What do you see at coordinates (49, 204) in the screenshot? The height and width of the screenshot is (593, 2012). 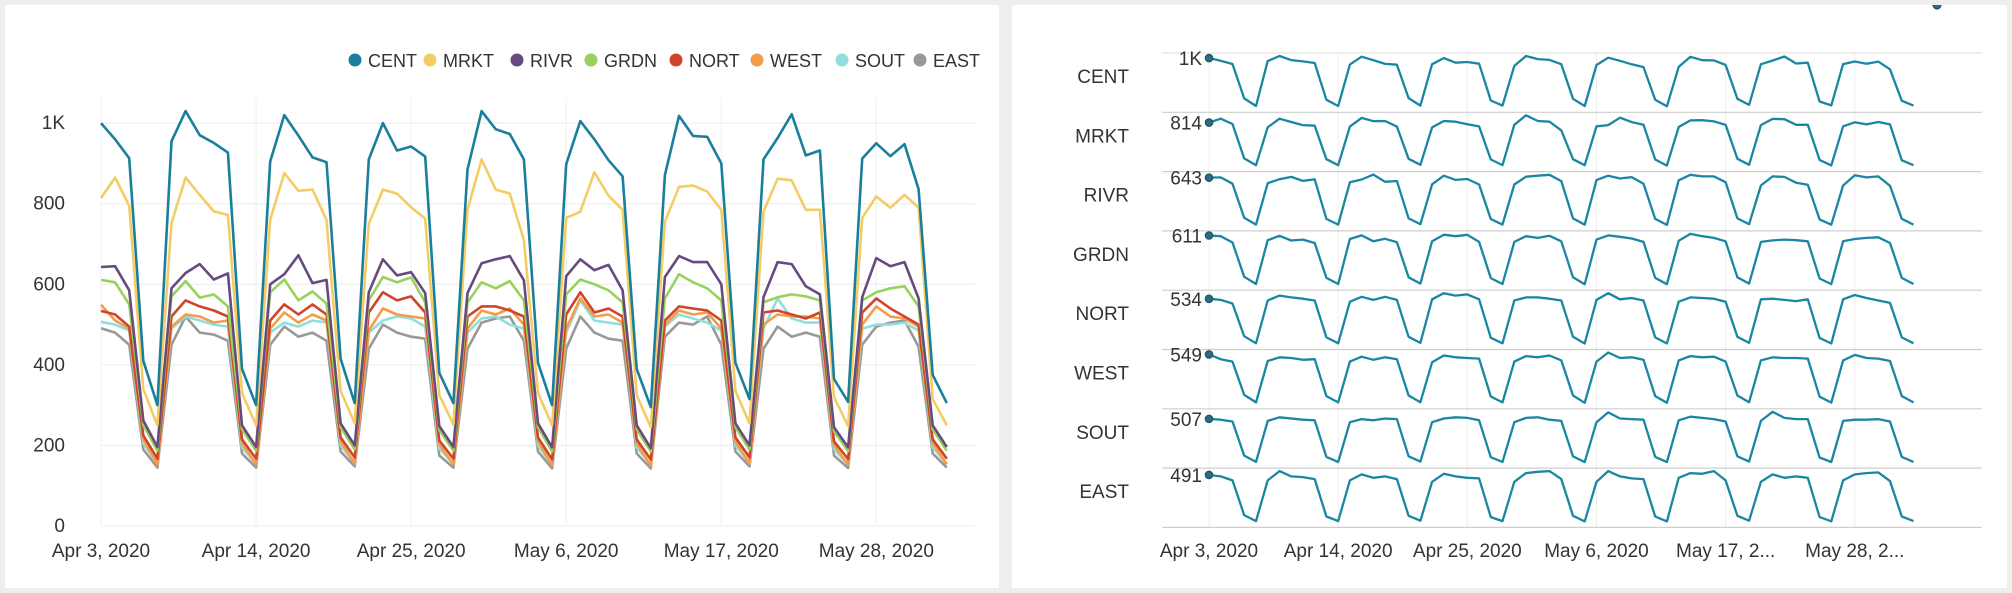 I see `y-tick-label: 800` at bounding box center [49, 204].